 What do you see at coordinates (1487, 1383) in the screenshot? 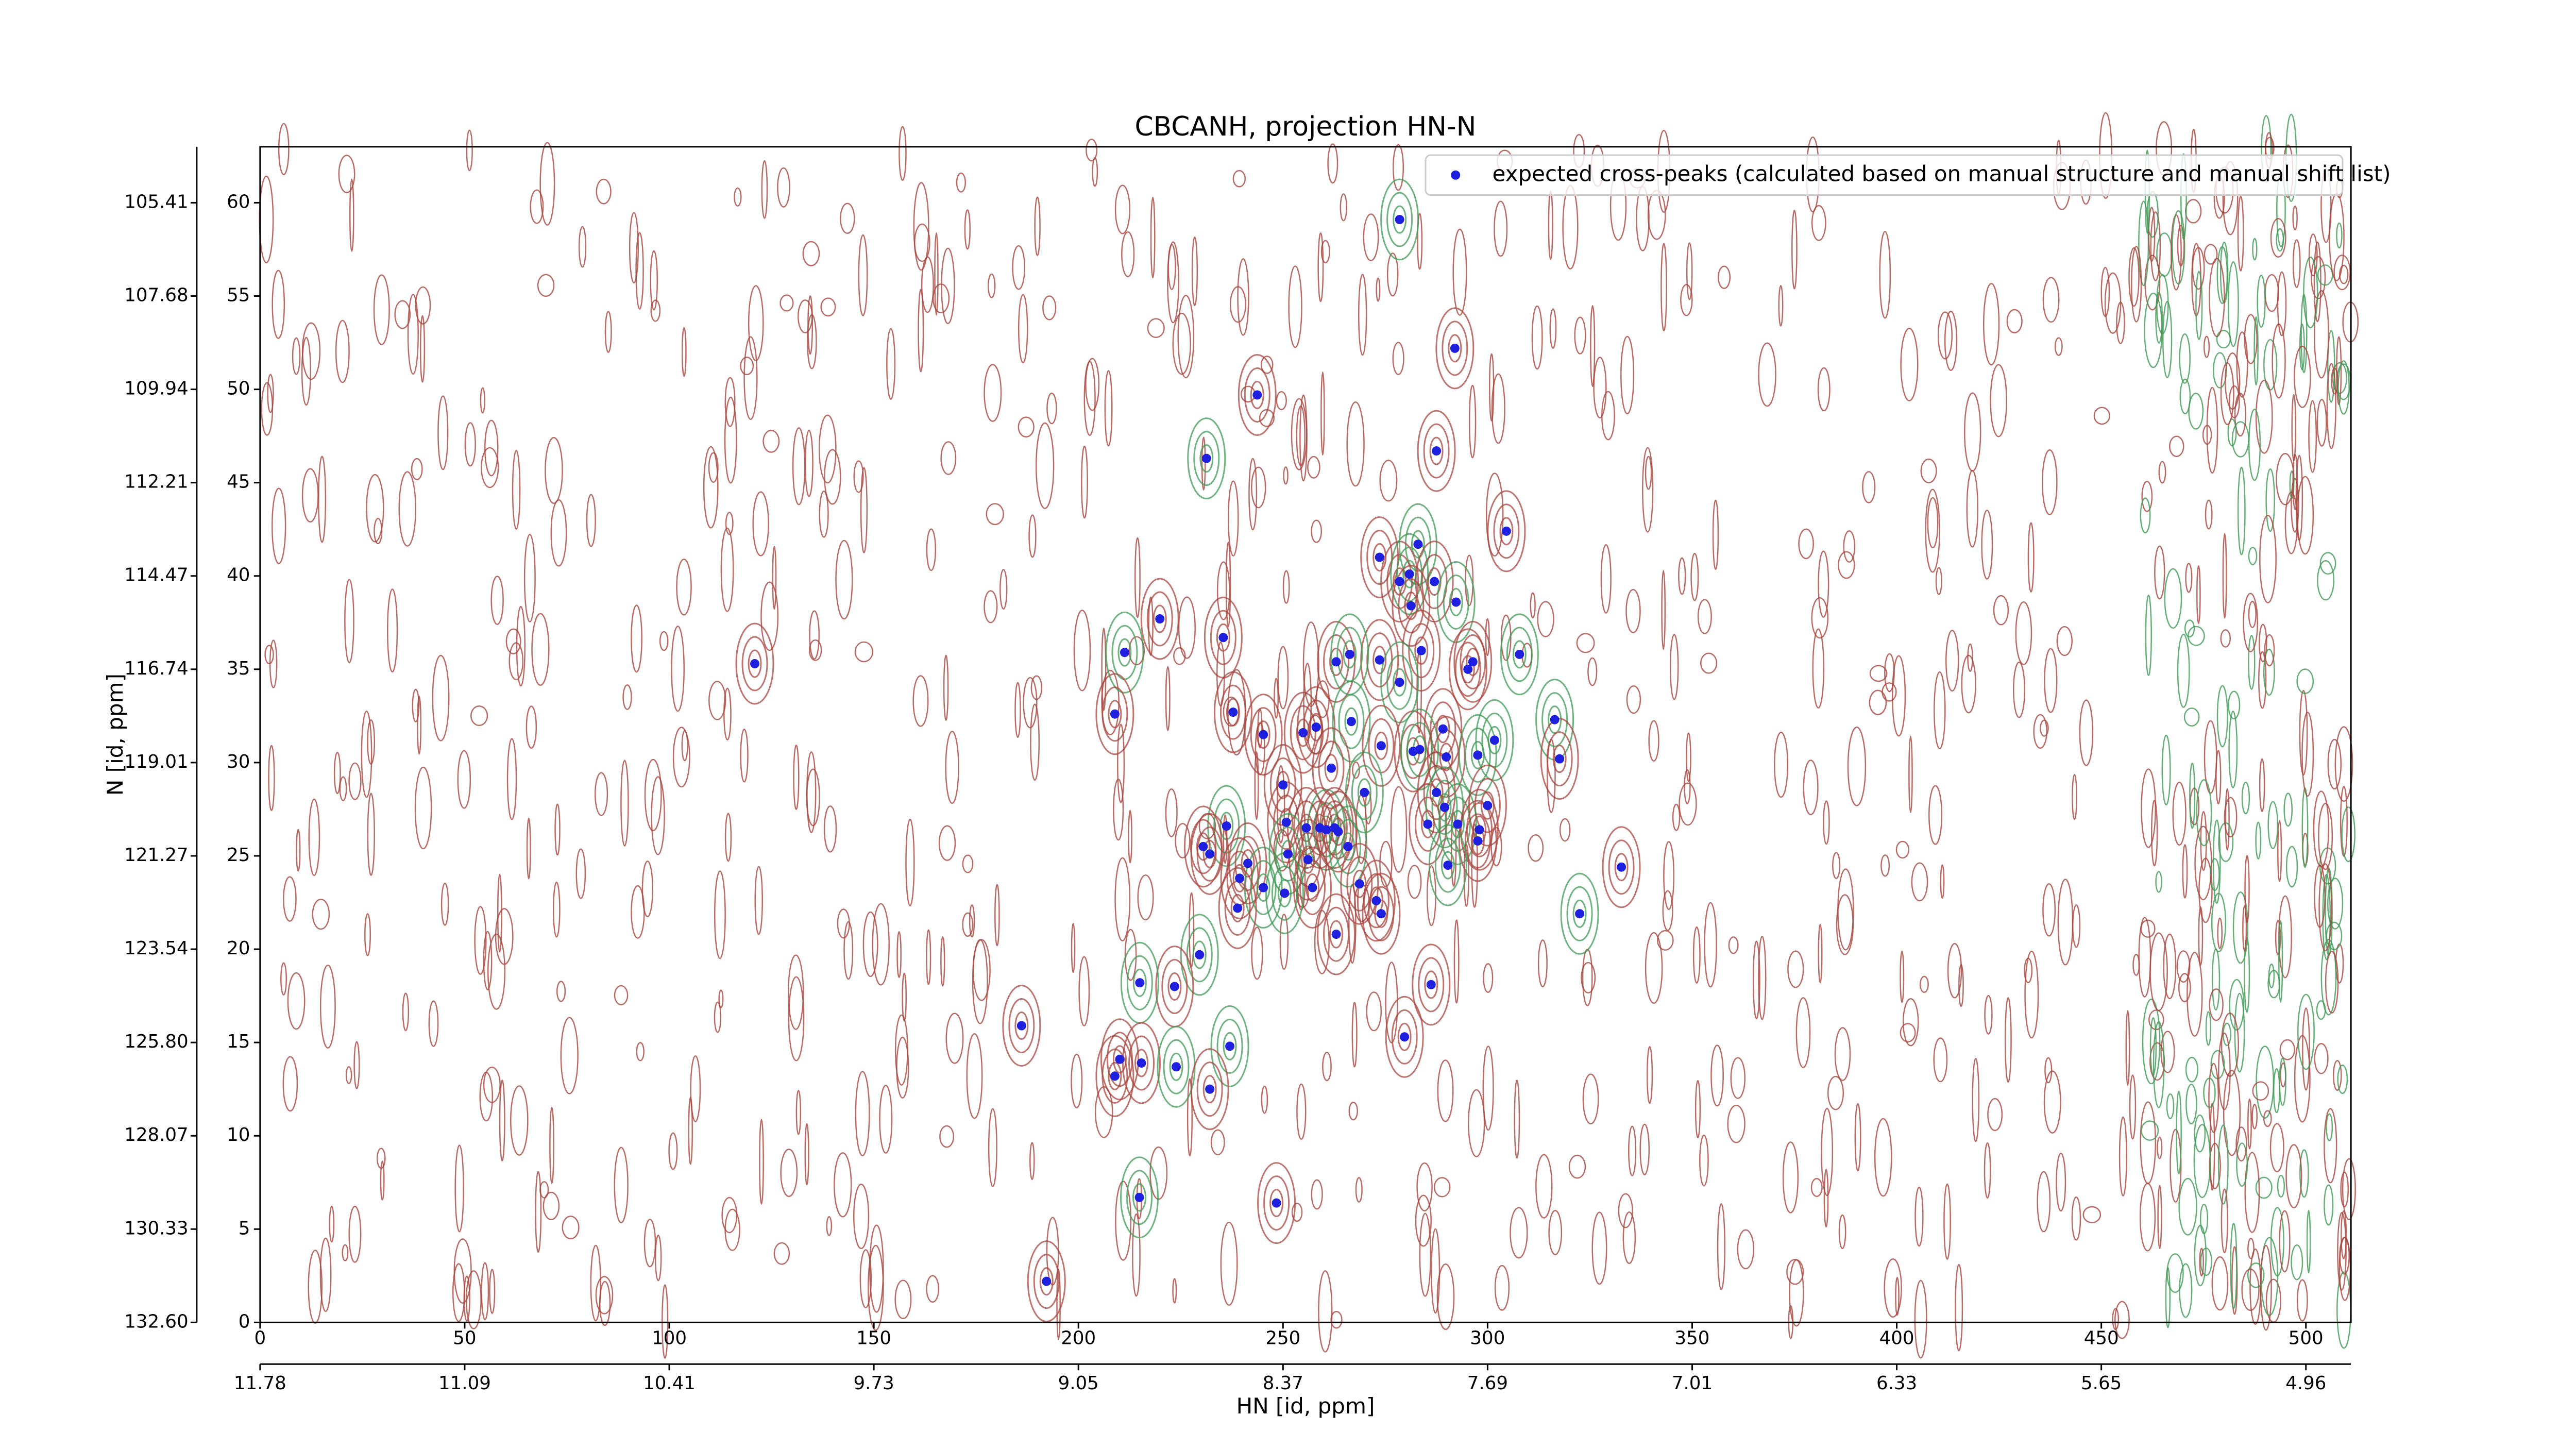
I see `x2-tick-label: 7.69` at bounding box center [1487, 1383].